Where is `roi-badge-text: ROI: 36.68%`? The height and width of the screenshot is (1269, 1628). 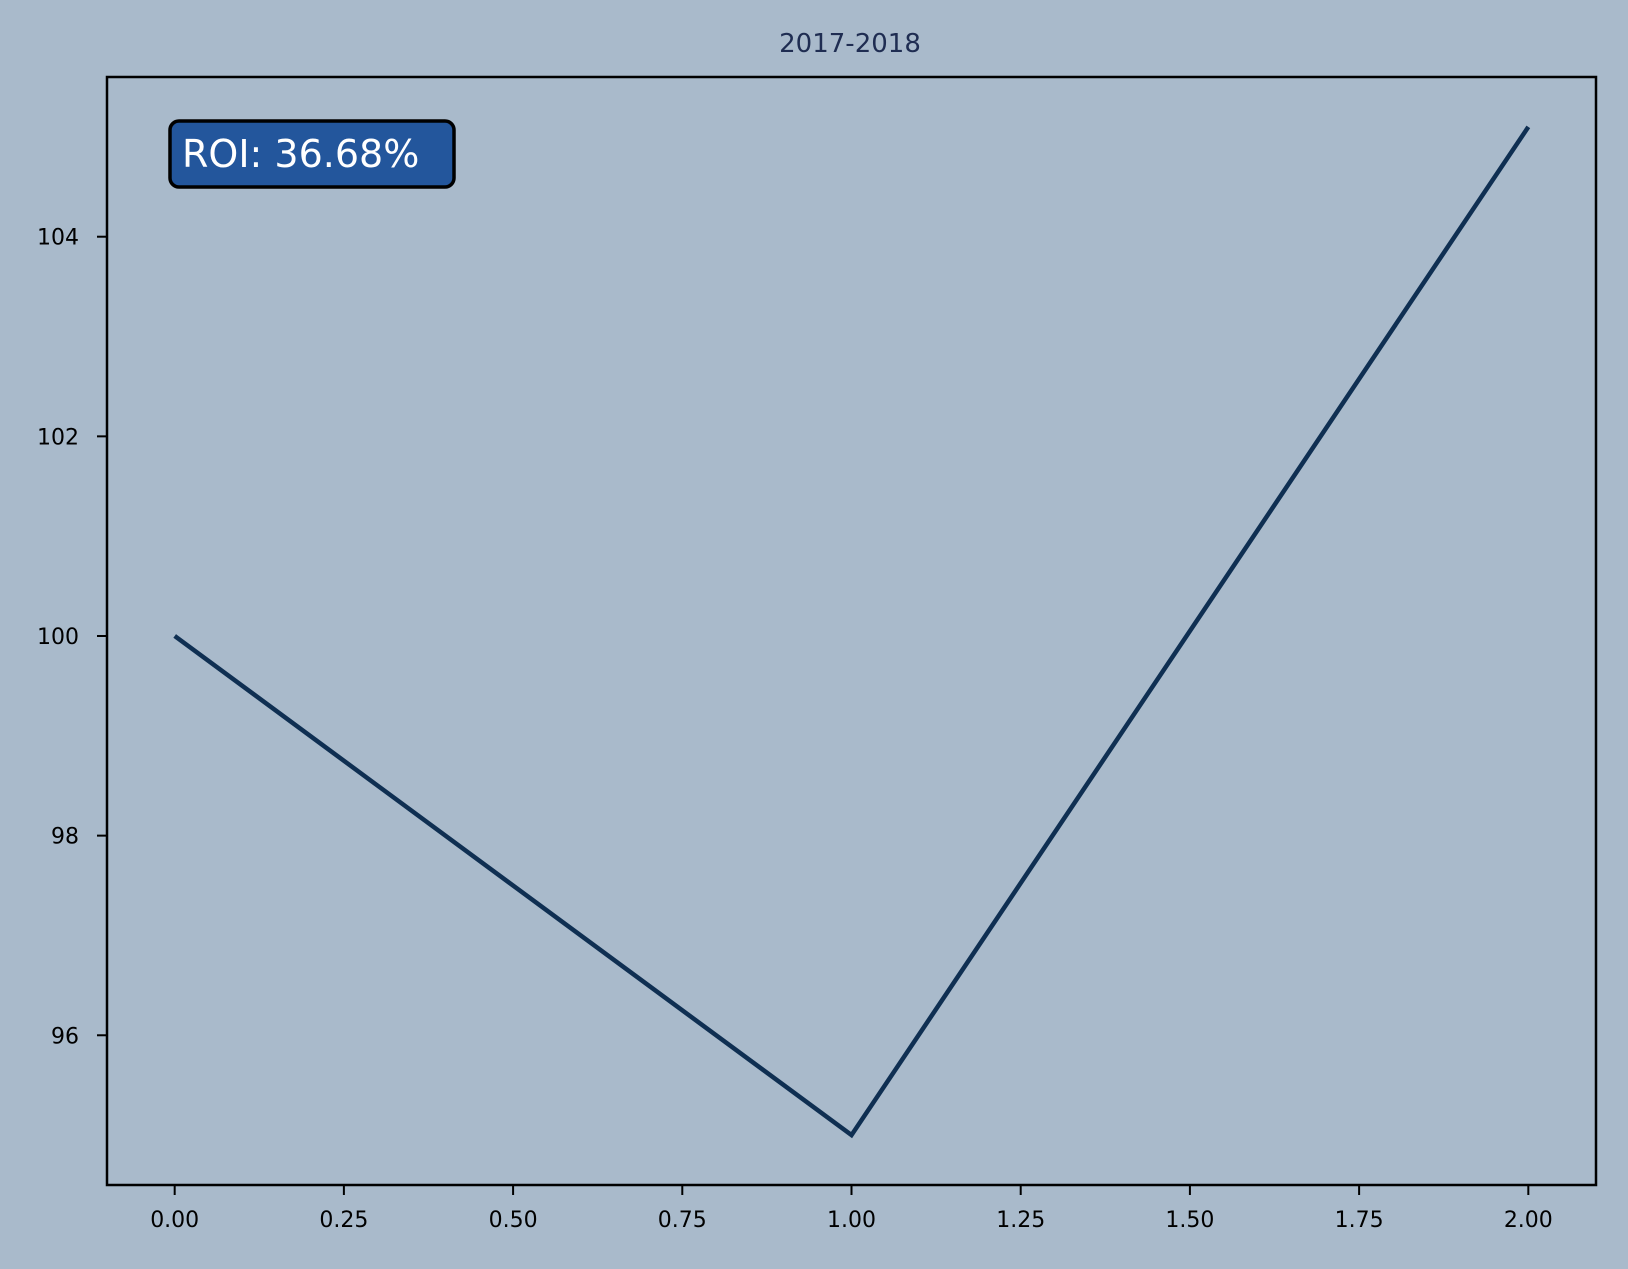 roi-badge-text: ROI: 36.68% is located at coordinates (300, 154).